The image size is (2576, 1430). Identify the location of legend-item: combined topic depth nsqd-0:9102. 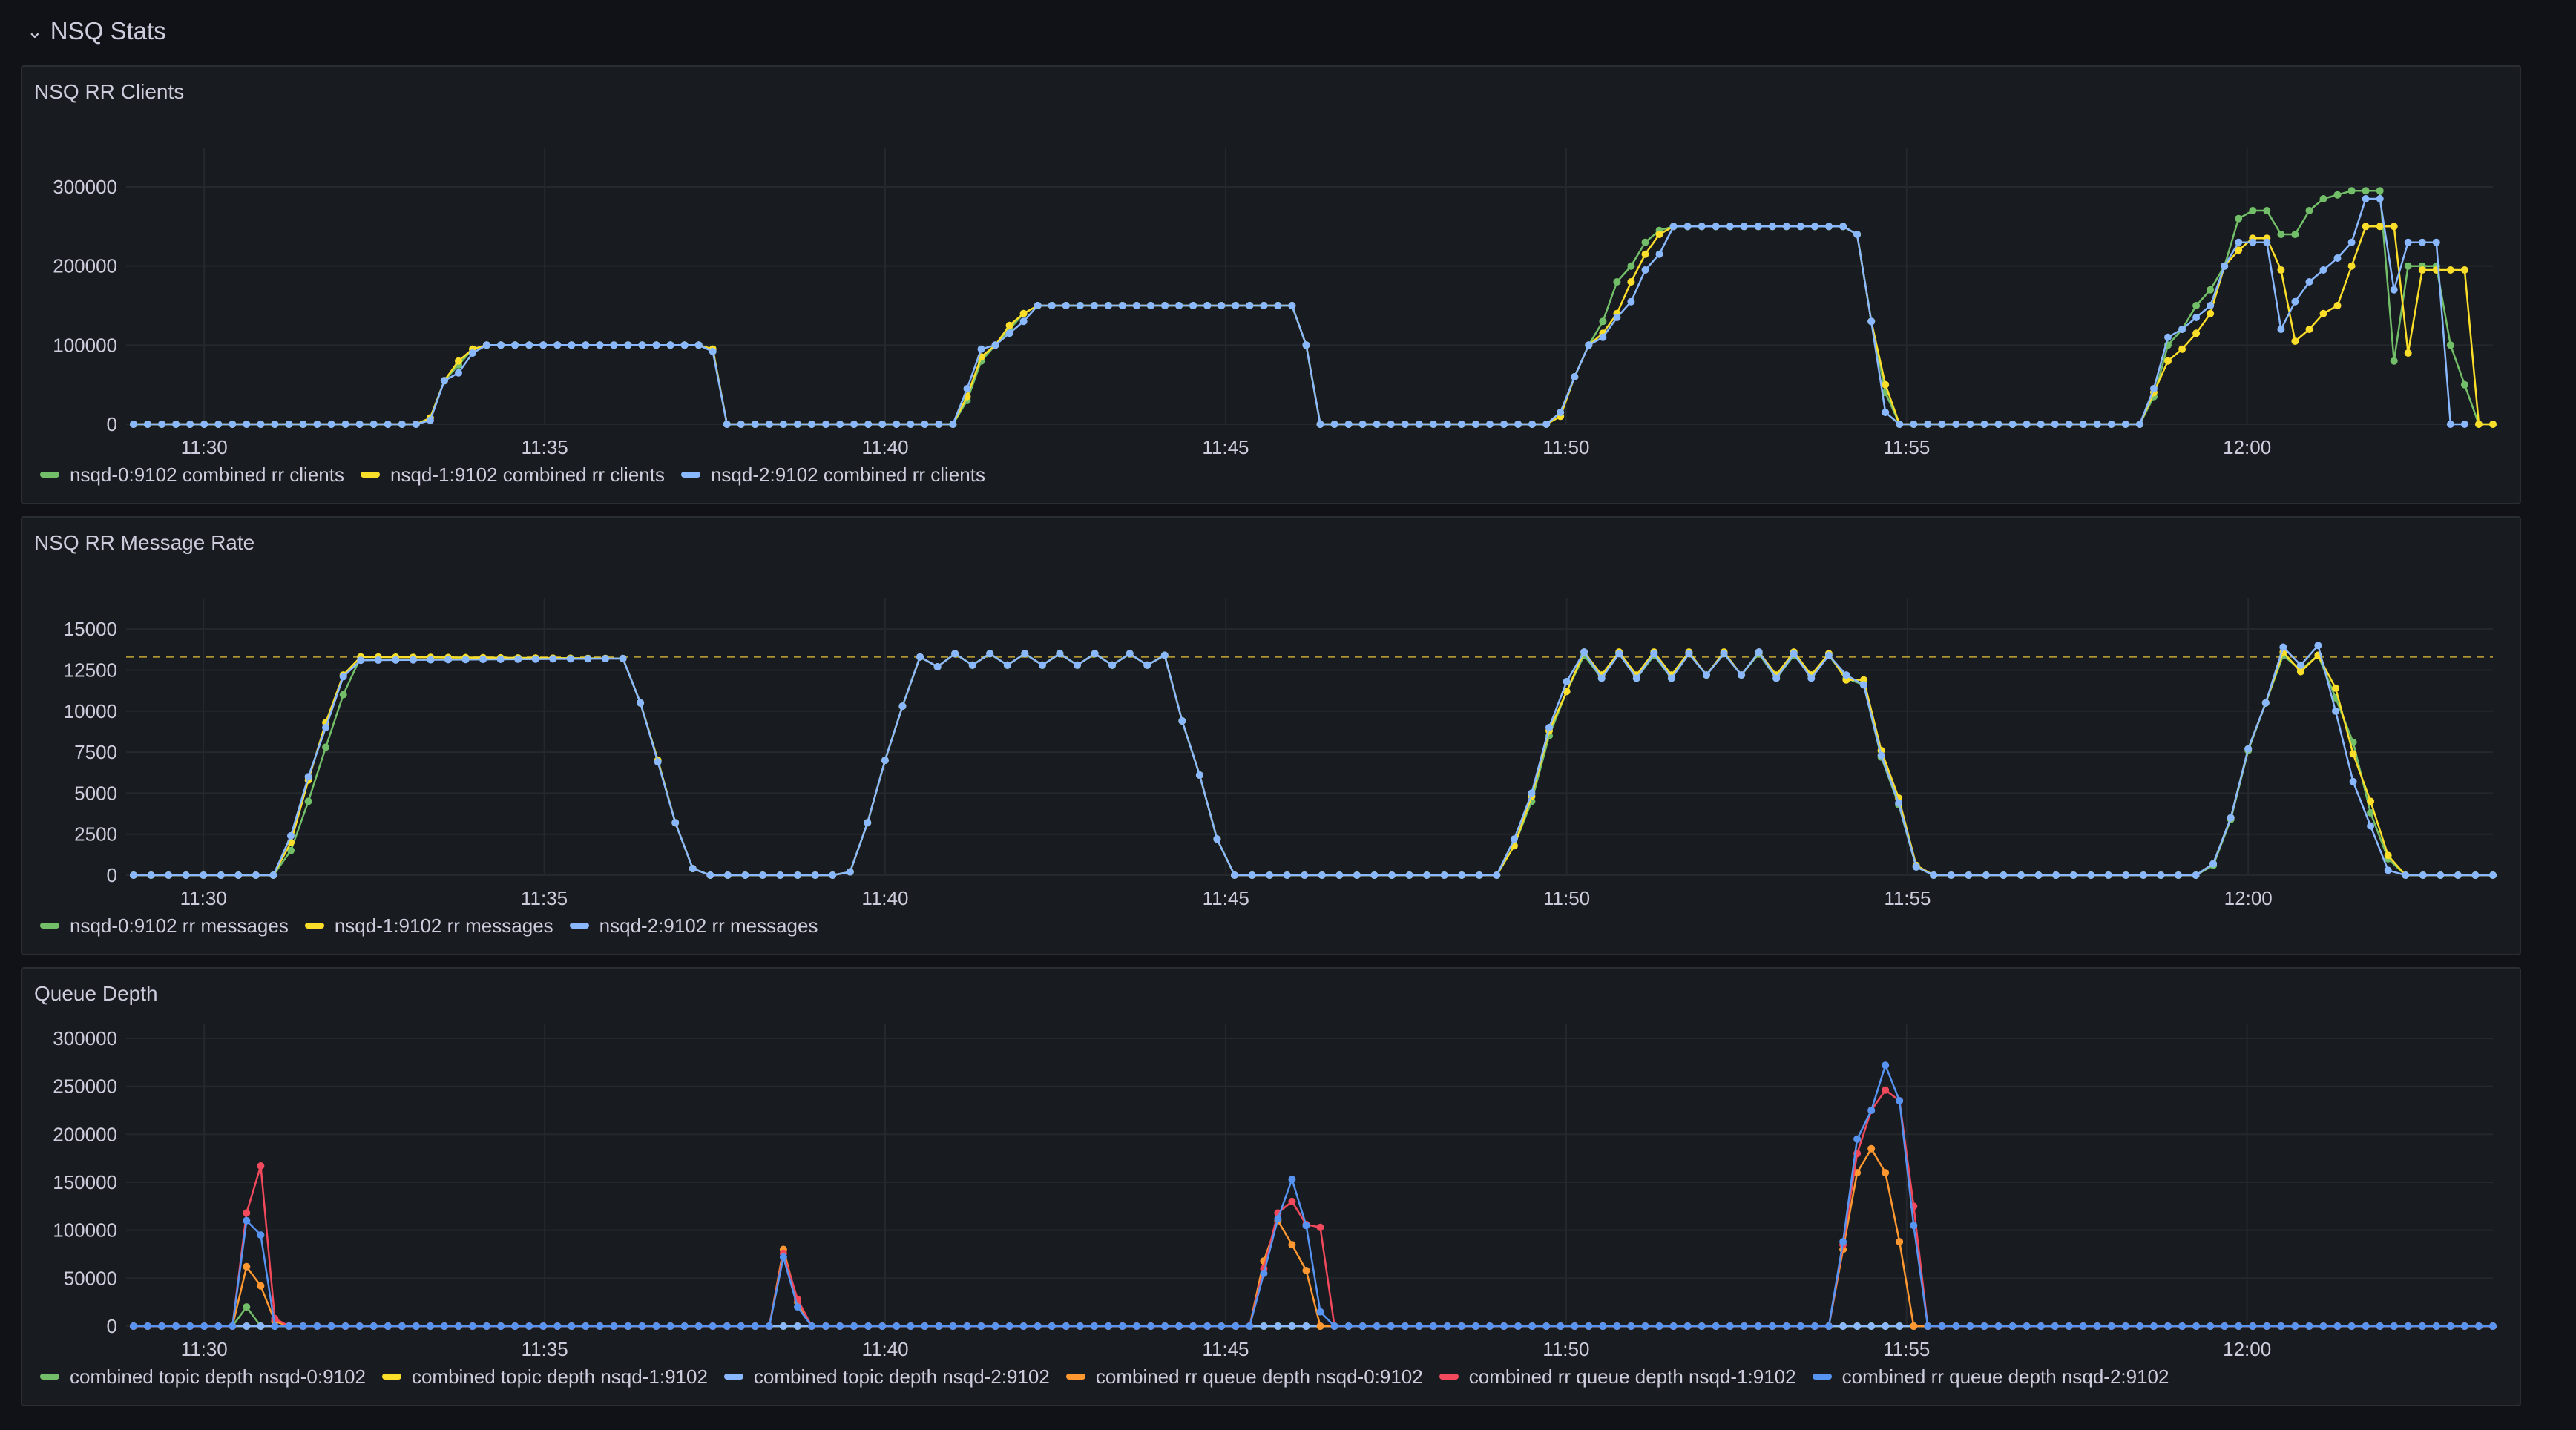
(203, 1376).